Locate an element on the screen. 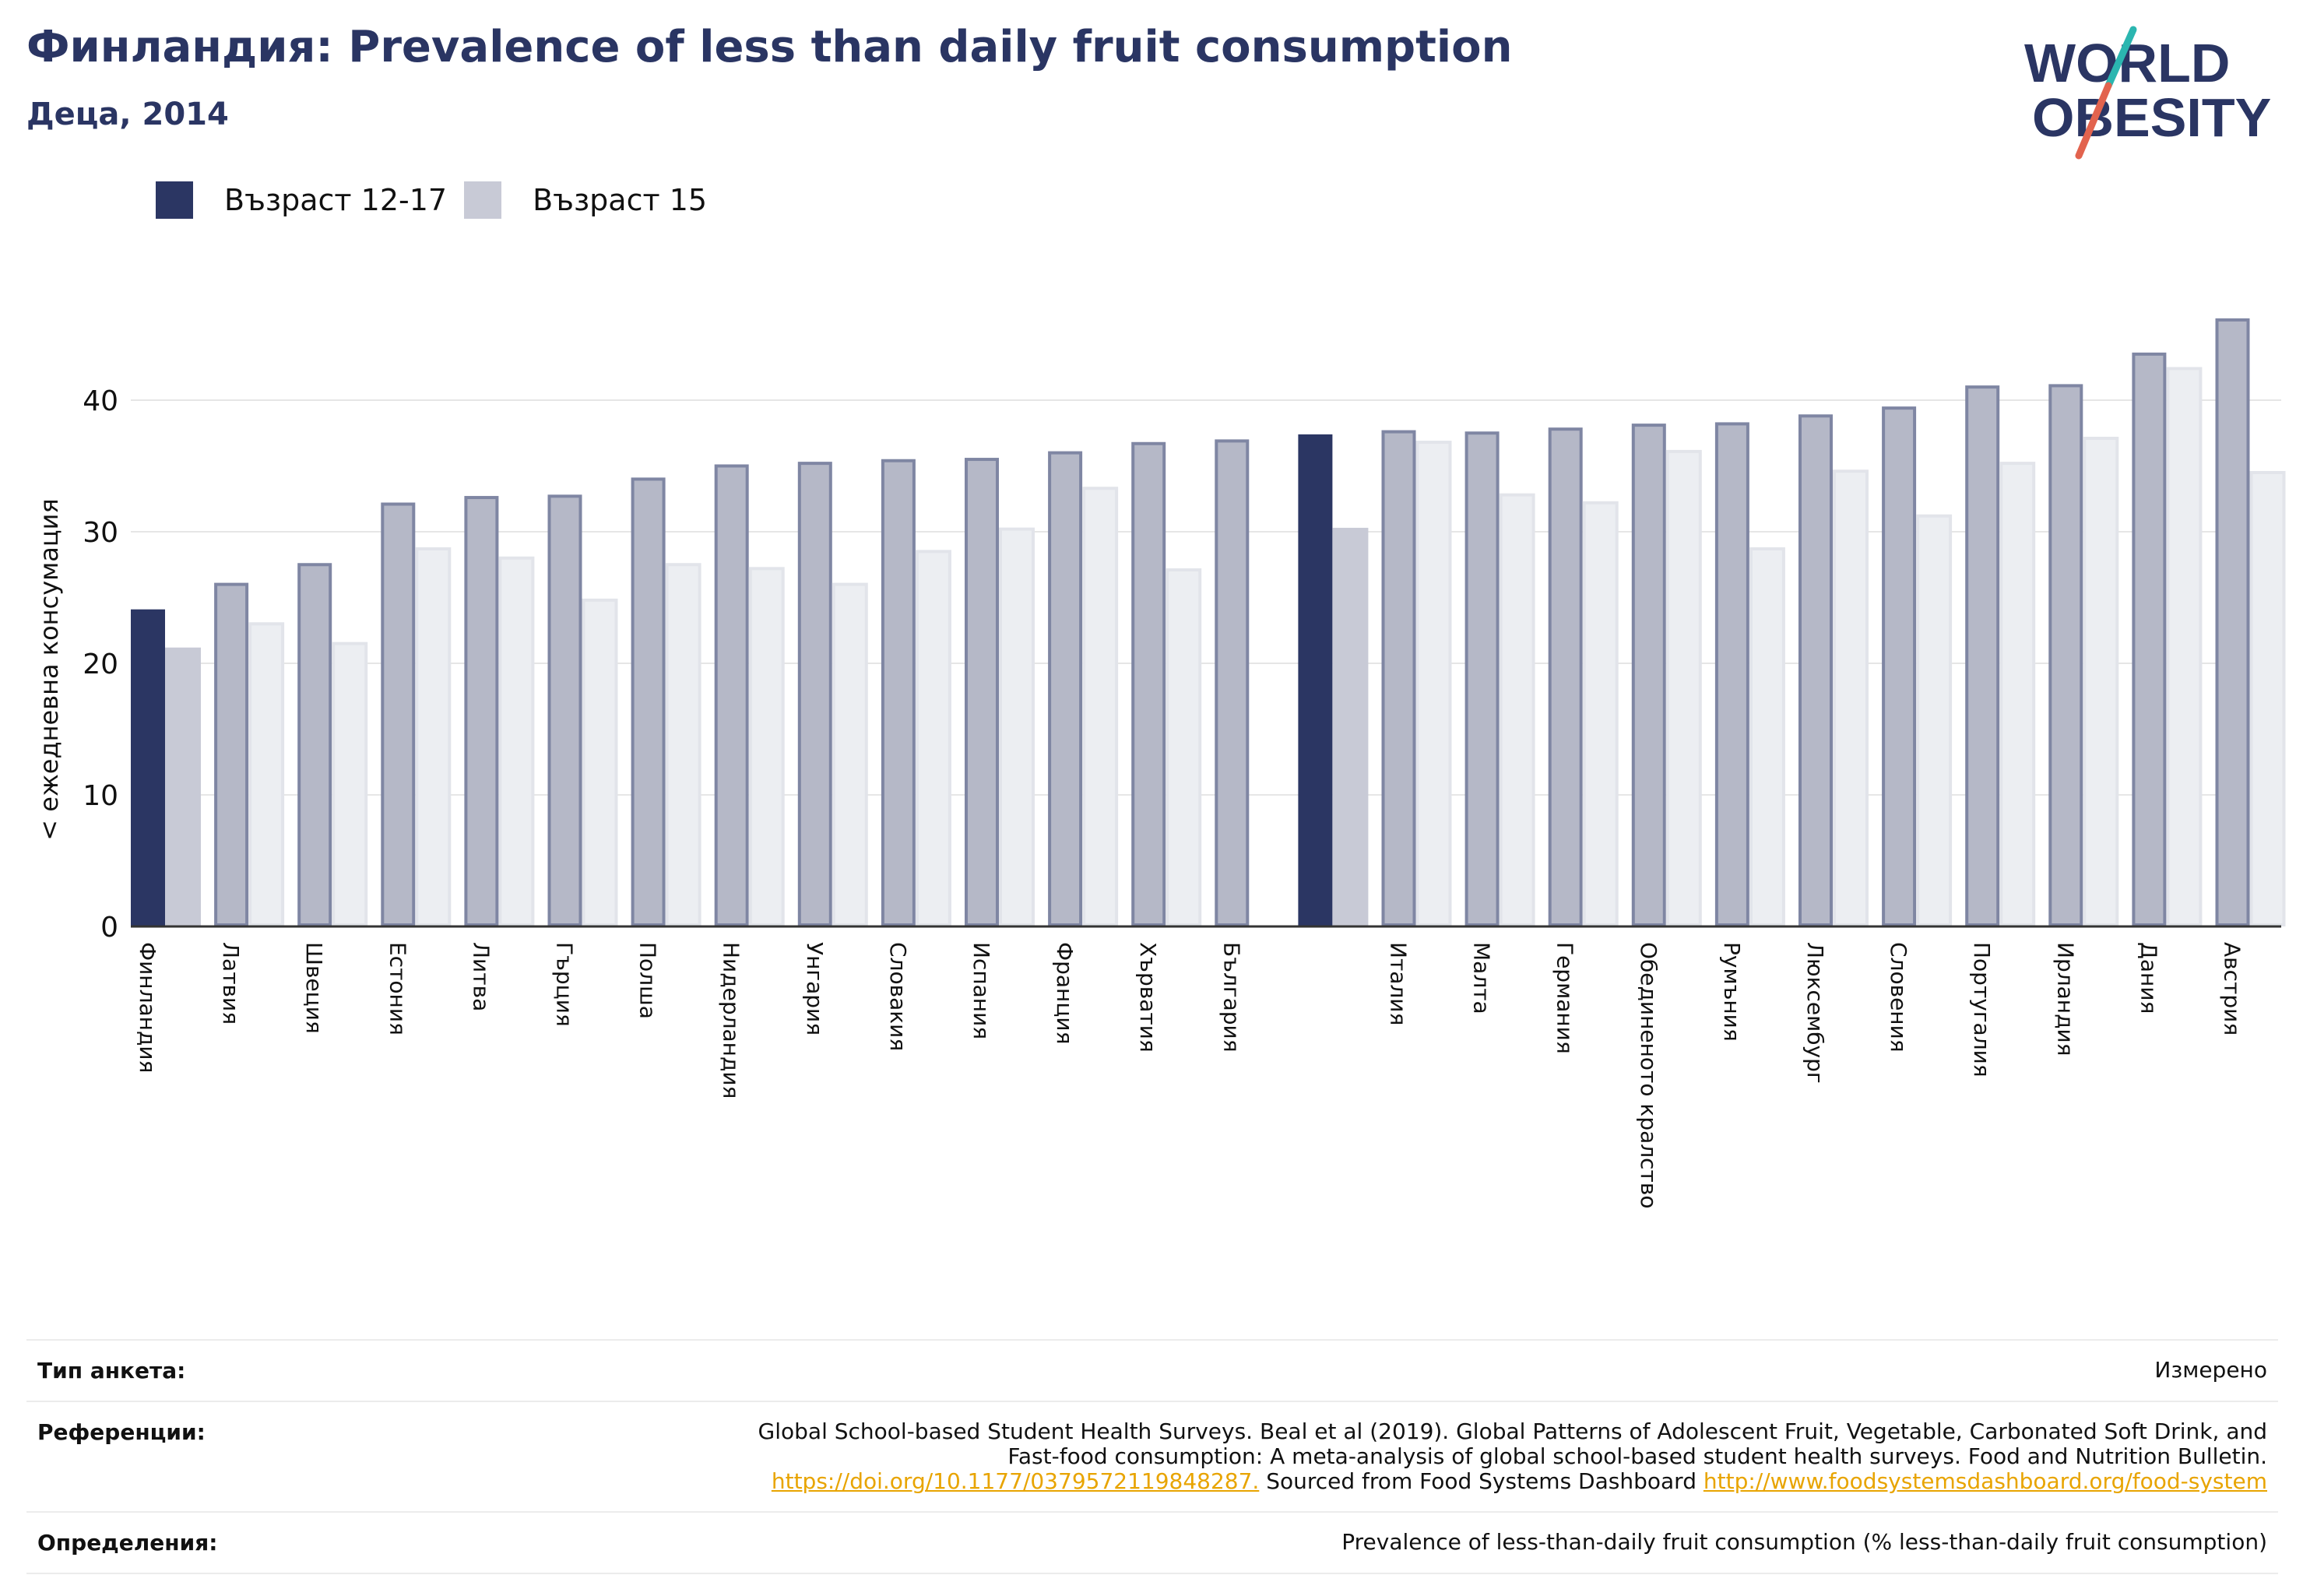 This screenshot has height=1596, width=2303. x-tick-label: Люксембург is located at coordinates (1815, 1013).